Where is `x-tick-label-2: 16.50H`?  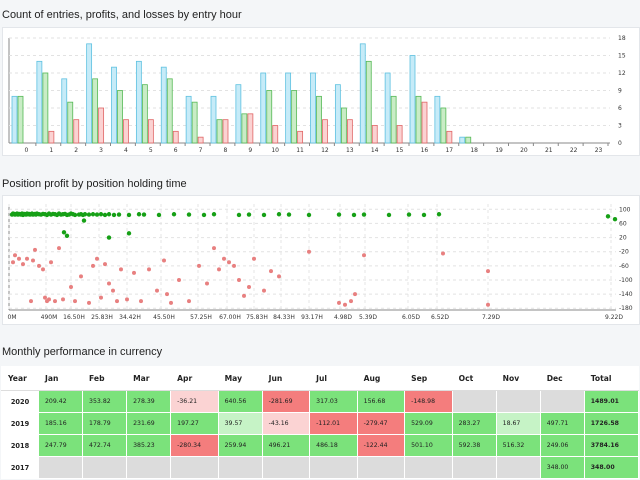
x-tick-label-2: 16.50H is located at coordinates (74, 317).